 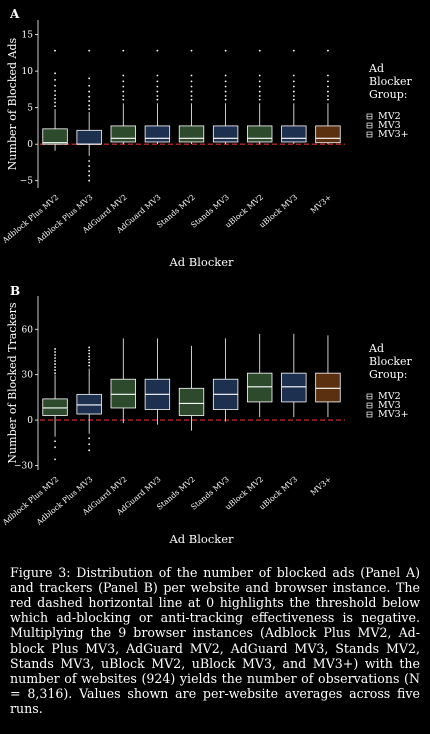 What do you see at coordinates (393, 414) in the screenshot?
I see `legend-entry: MV3+` at bounding box center [393, 414].